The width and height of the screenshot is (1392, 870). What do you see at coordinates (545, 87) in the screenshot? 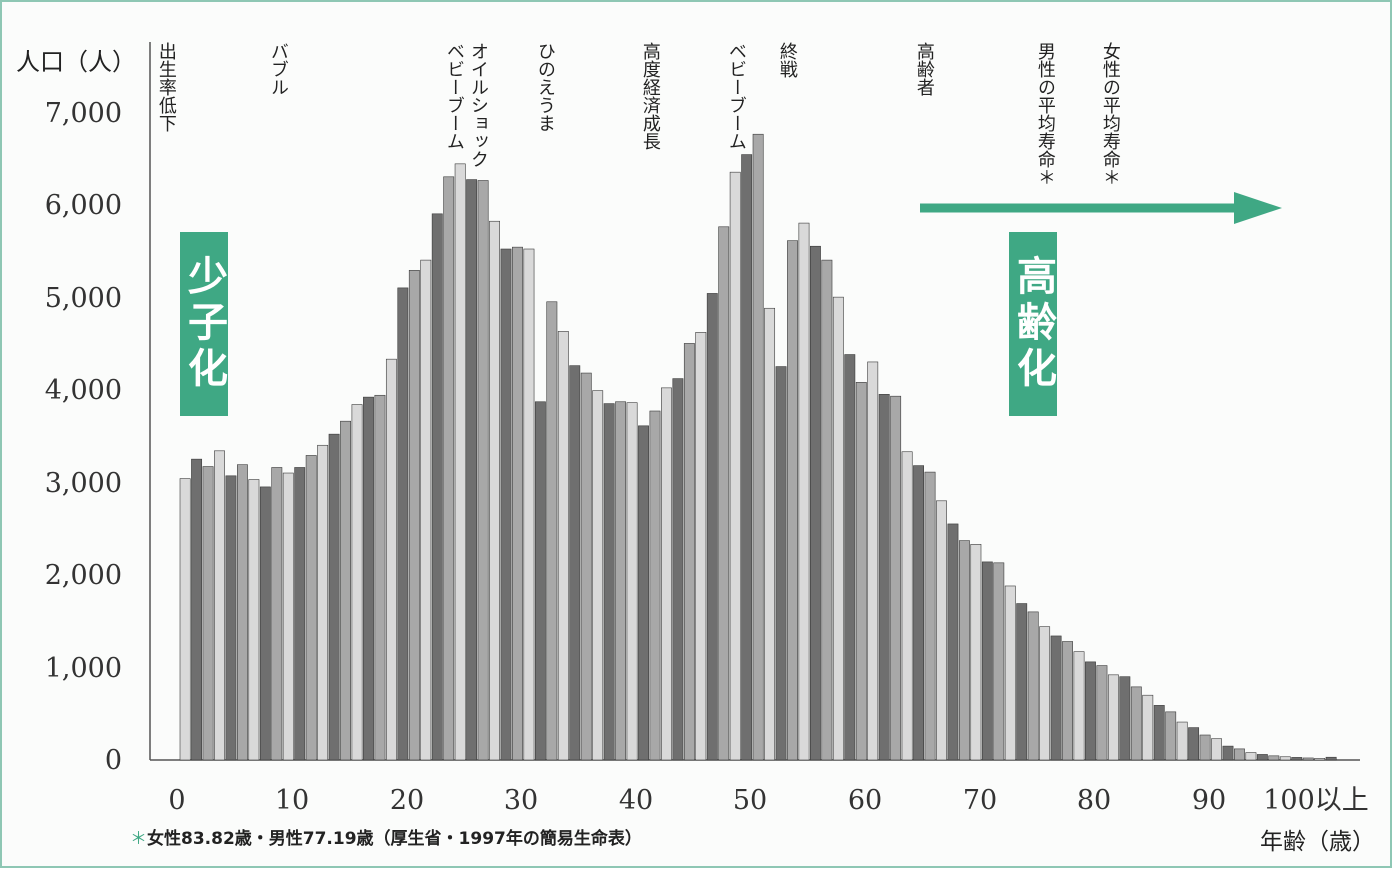
I see `annotation-hinoeuma: ひのえうま` at bounding box center [545, 87].